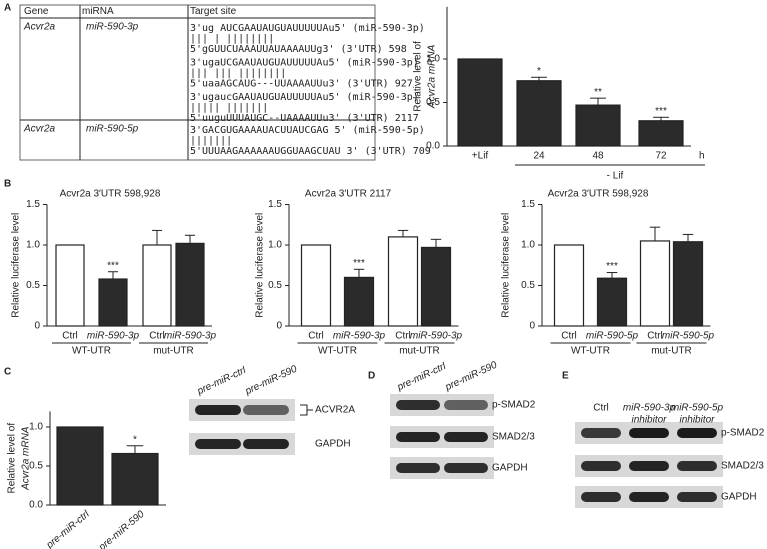 The width and height of the screenshot is (767, 549). Describe the element at coordinates (112, 129) in the screenshot. I see `mirna: miR-590-5p` at that location.